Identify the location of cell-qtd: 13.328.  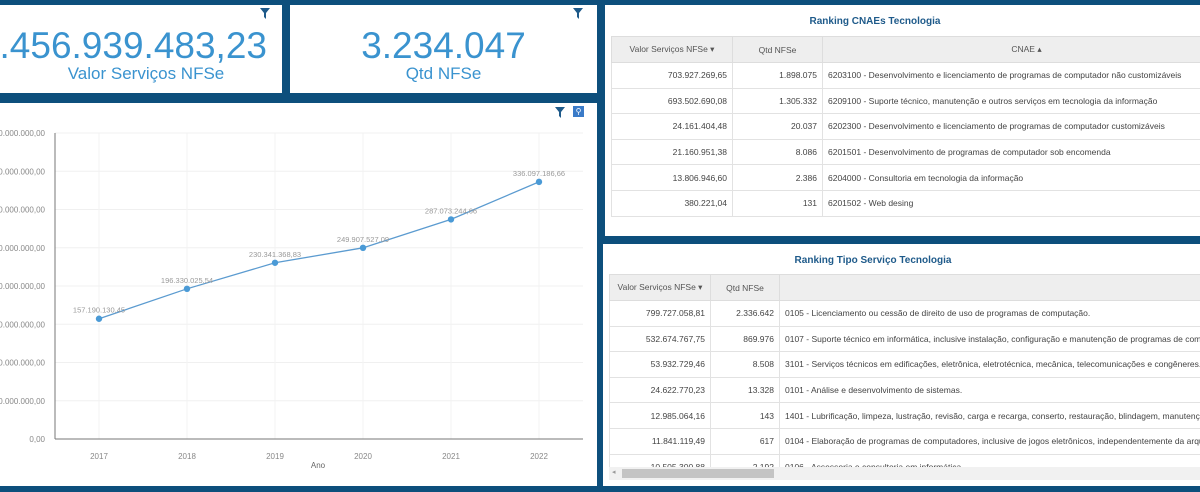
(745, 390).